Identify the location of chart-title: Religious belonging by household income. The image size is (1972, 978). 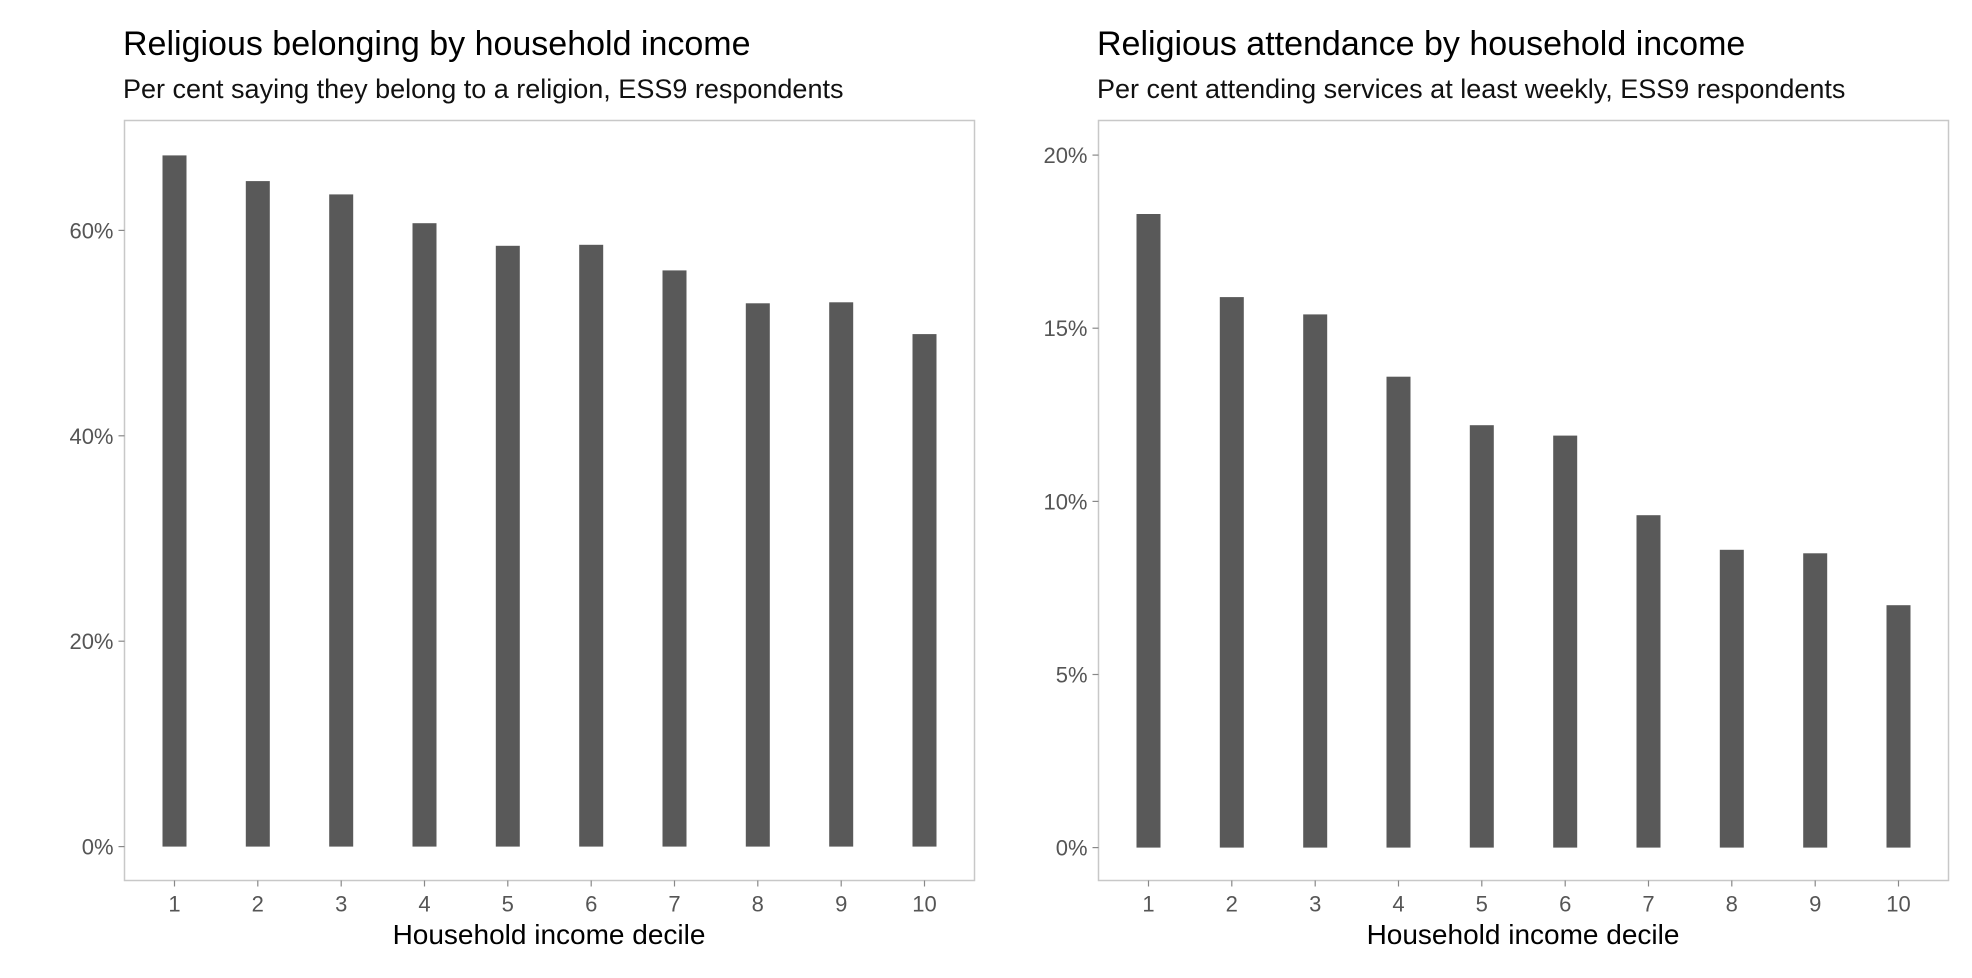
(437, 44).